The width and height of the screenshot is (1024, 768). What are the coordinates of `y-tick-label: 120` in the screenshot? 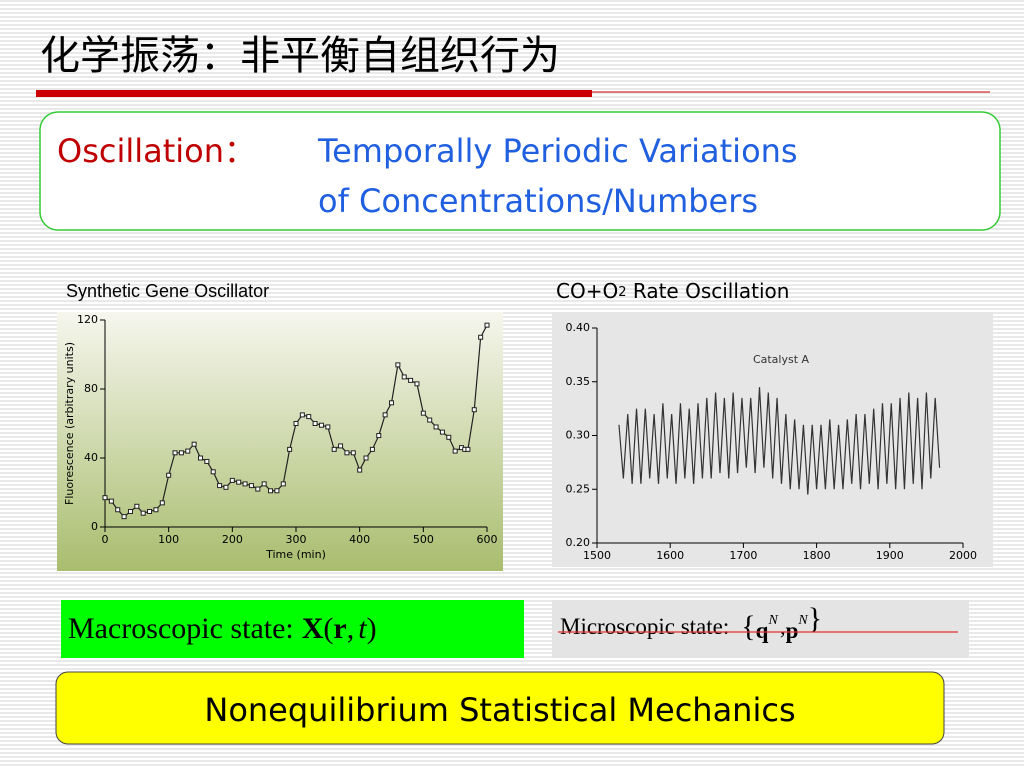 It's located at (87, 319).